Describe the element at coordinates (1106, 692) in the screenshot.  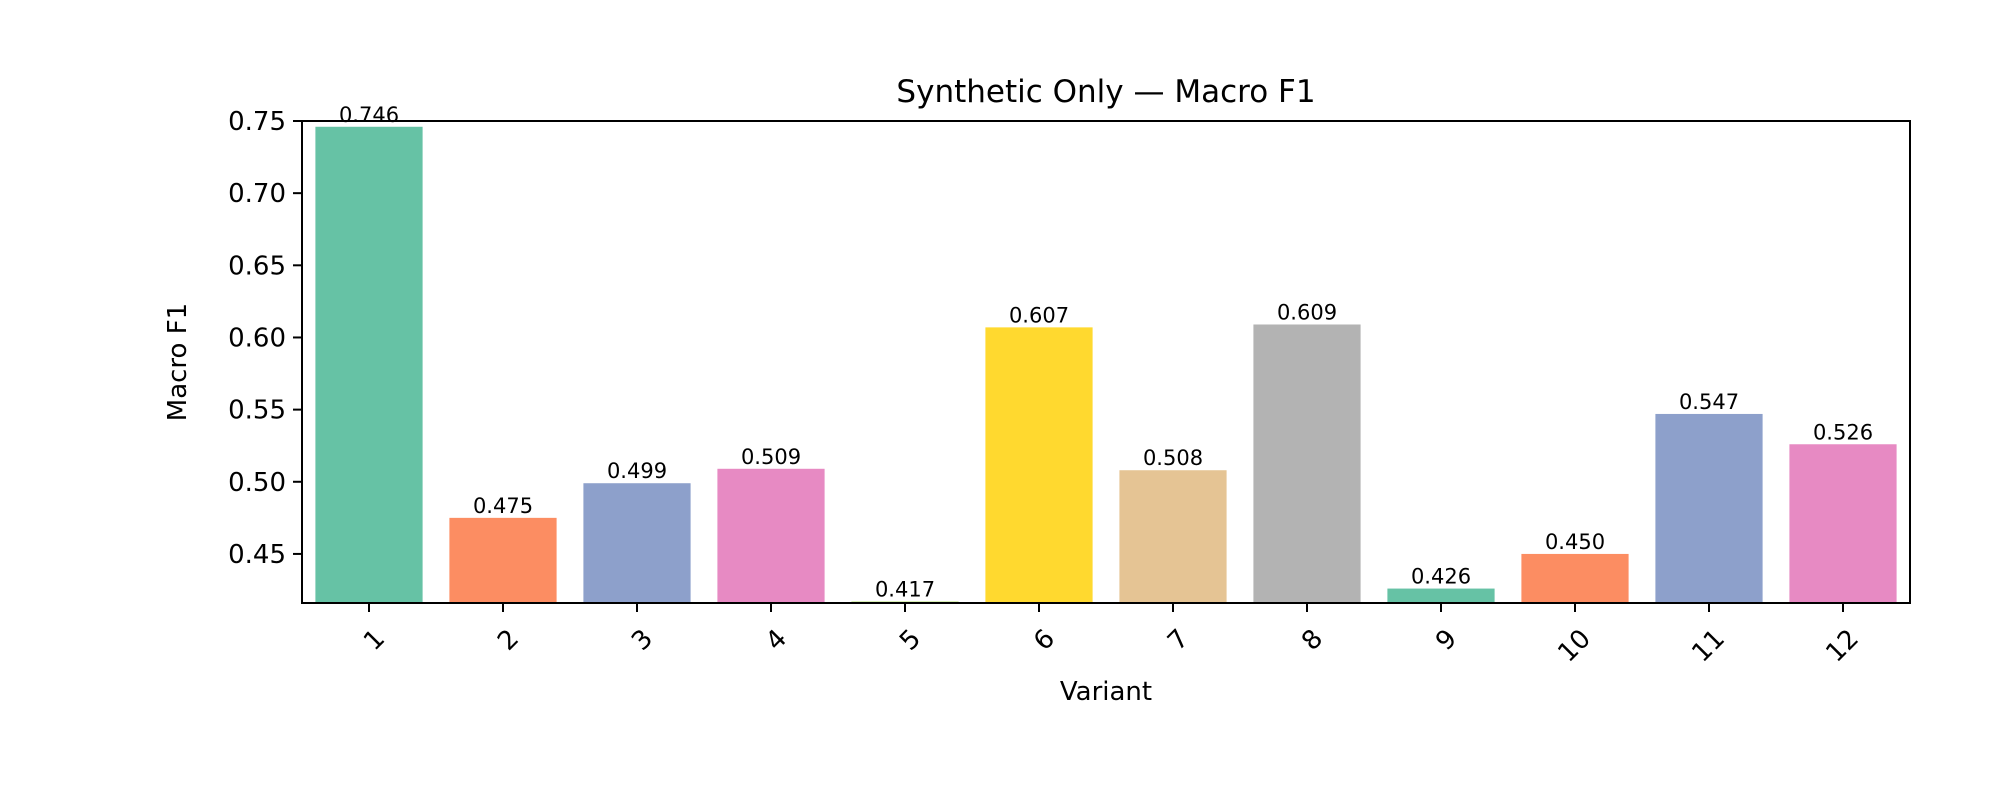
I see `x-axis-label: Variant` at that location.